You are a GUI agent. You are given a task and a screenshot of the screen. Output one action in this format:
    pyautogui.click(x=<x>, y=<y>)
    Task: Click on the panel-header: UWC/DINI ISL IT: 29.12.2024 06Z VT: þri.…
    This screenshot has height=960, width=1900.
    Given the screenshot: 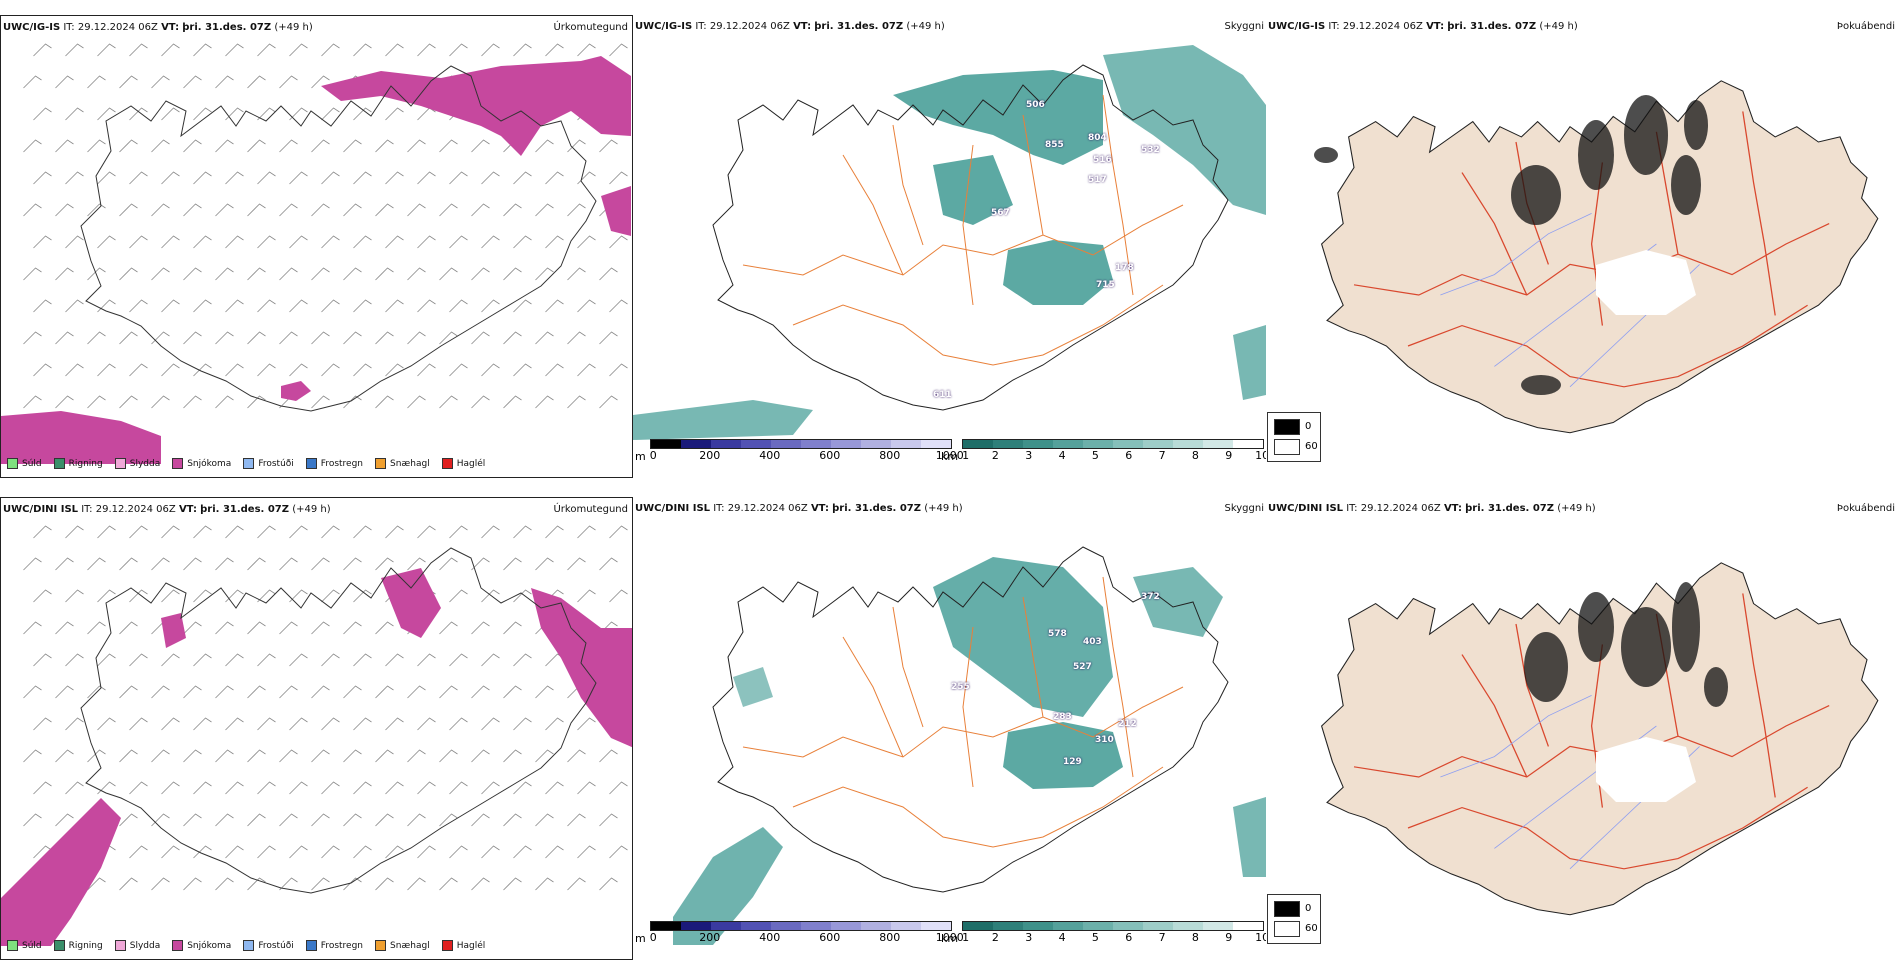 What is the action you would take?
    pyautogui.click(x=167, y=509)
    